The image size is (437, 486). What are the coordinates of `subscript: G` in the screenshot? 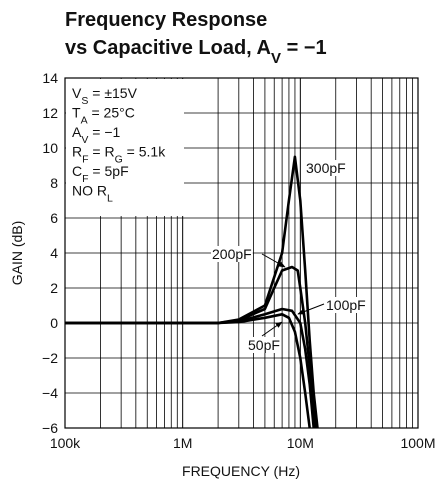 It's located at (119, 160).